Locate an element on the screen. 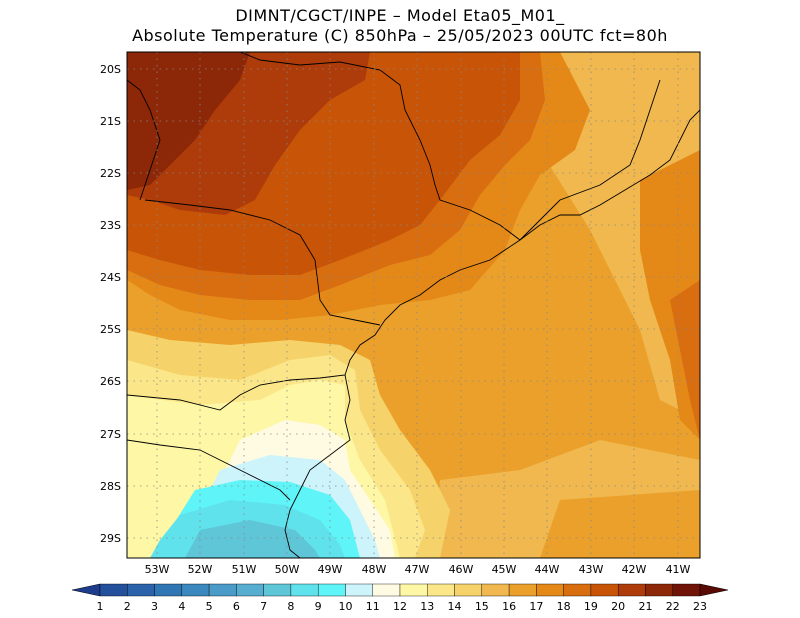 The image size is (800, 618). colorbar-label: 1 is located at coordinates (100, 606).